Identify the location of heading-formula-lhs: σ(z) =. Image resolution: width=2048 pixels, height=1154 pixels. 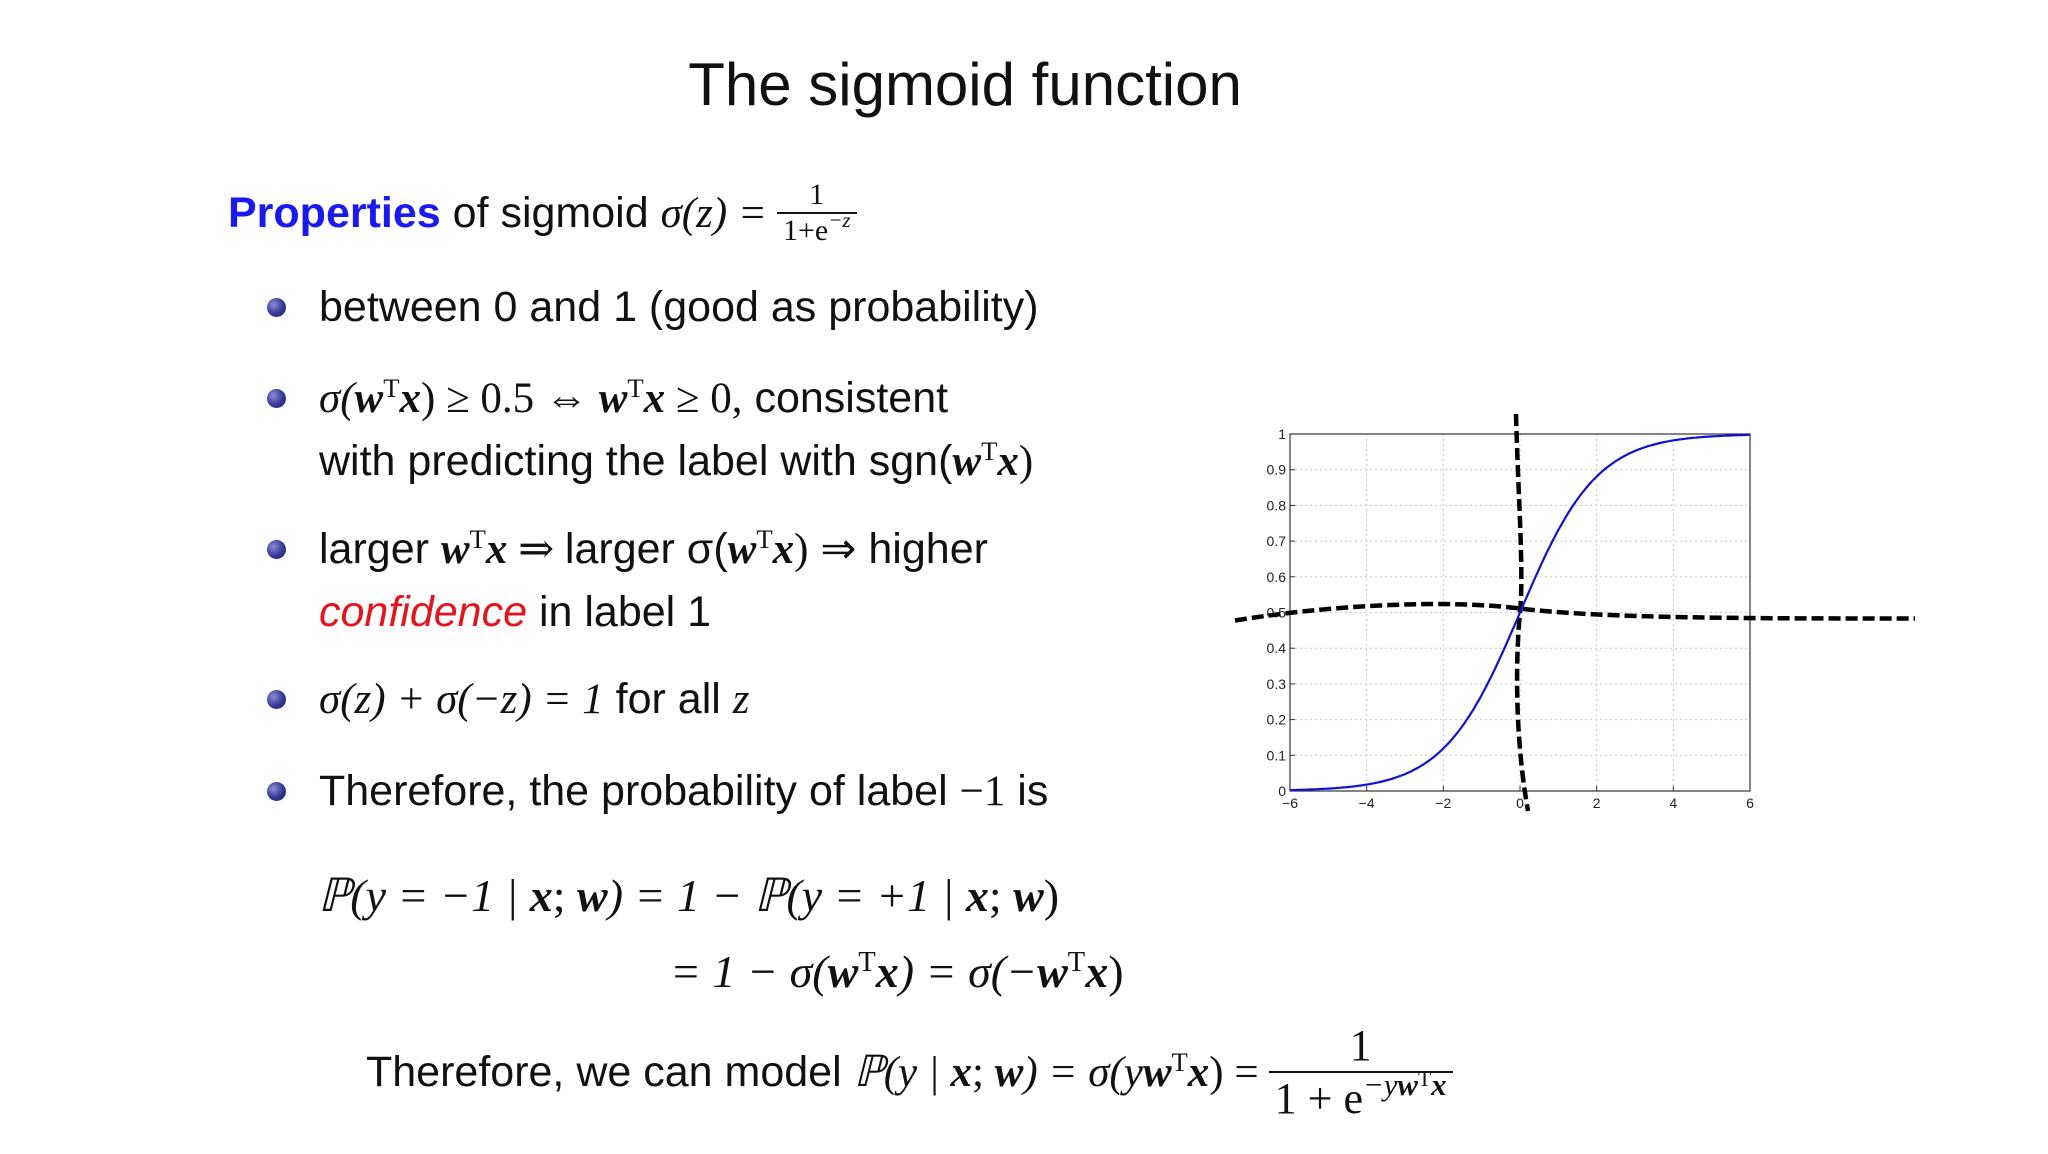
(713, 213).